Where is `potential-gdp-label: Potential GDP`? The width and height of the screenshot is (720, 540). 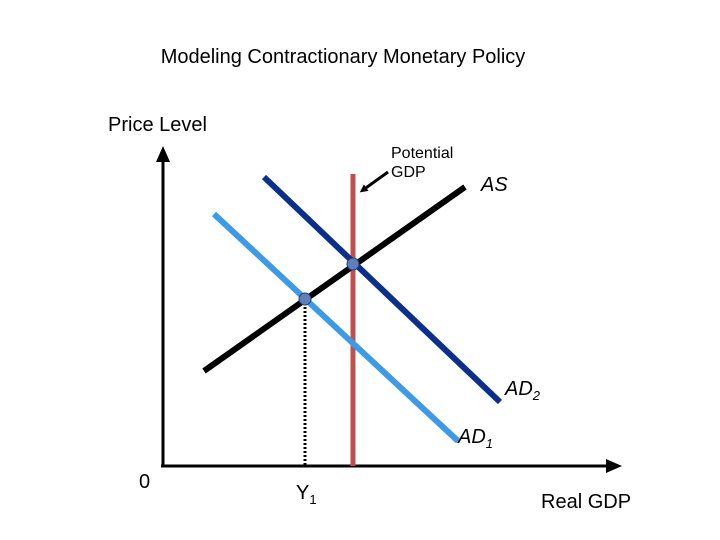
potential-gdp-label: Potential GDP is located at coordinates (422, 163).